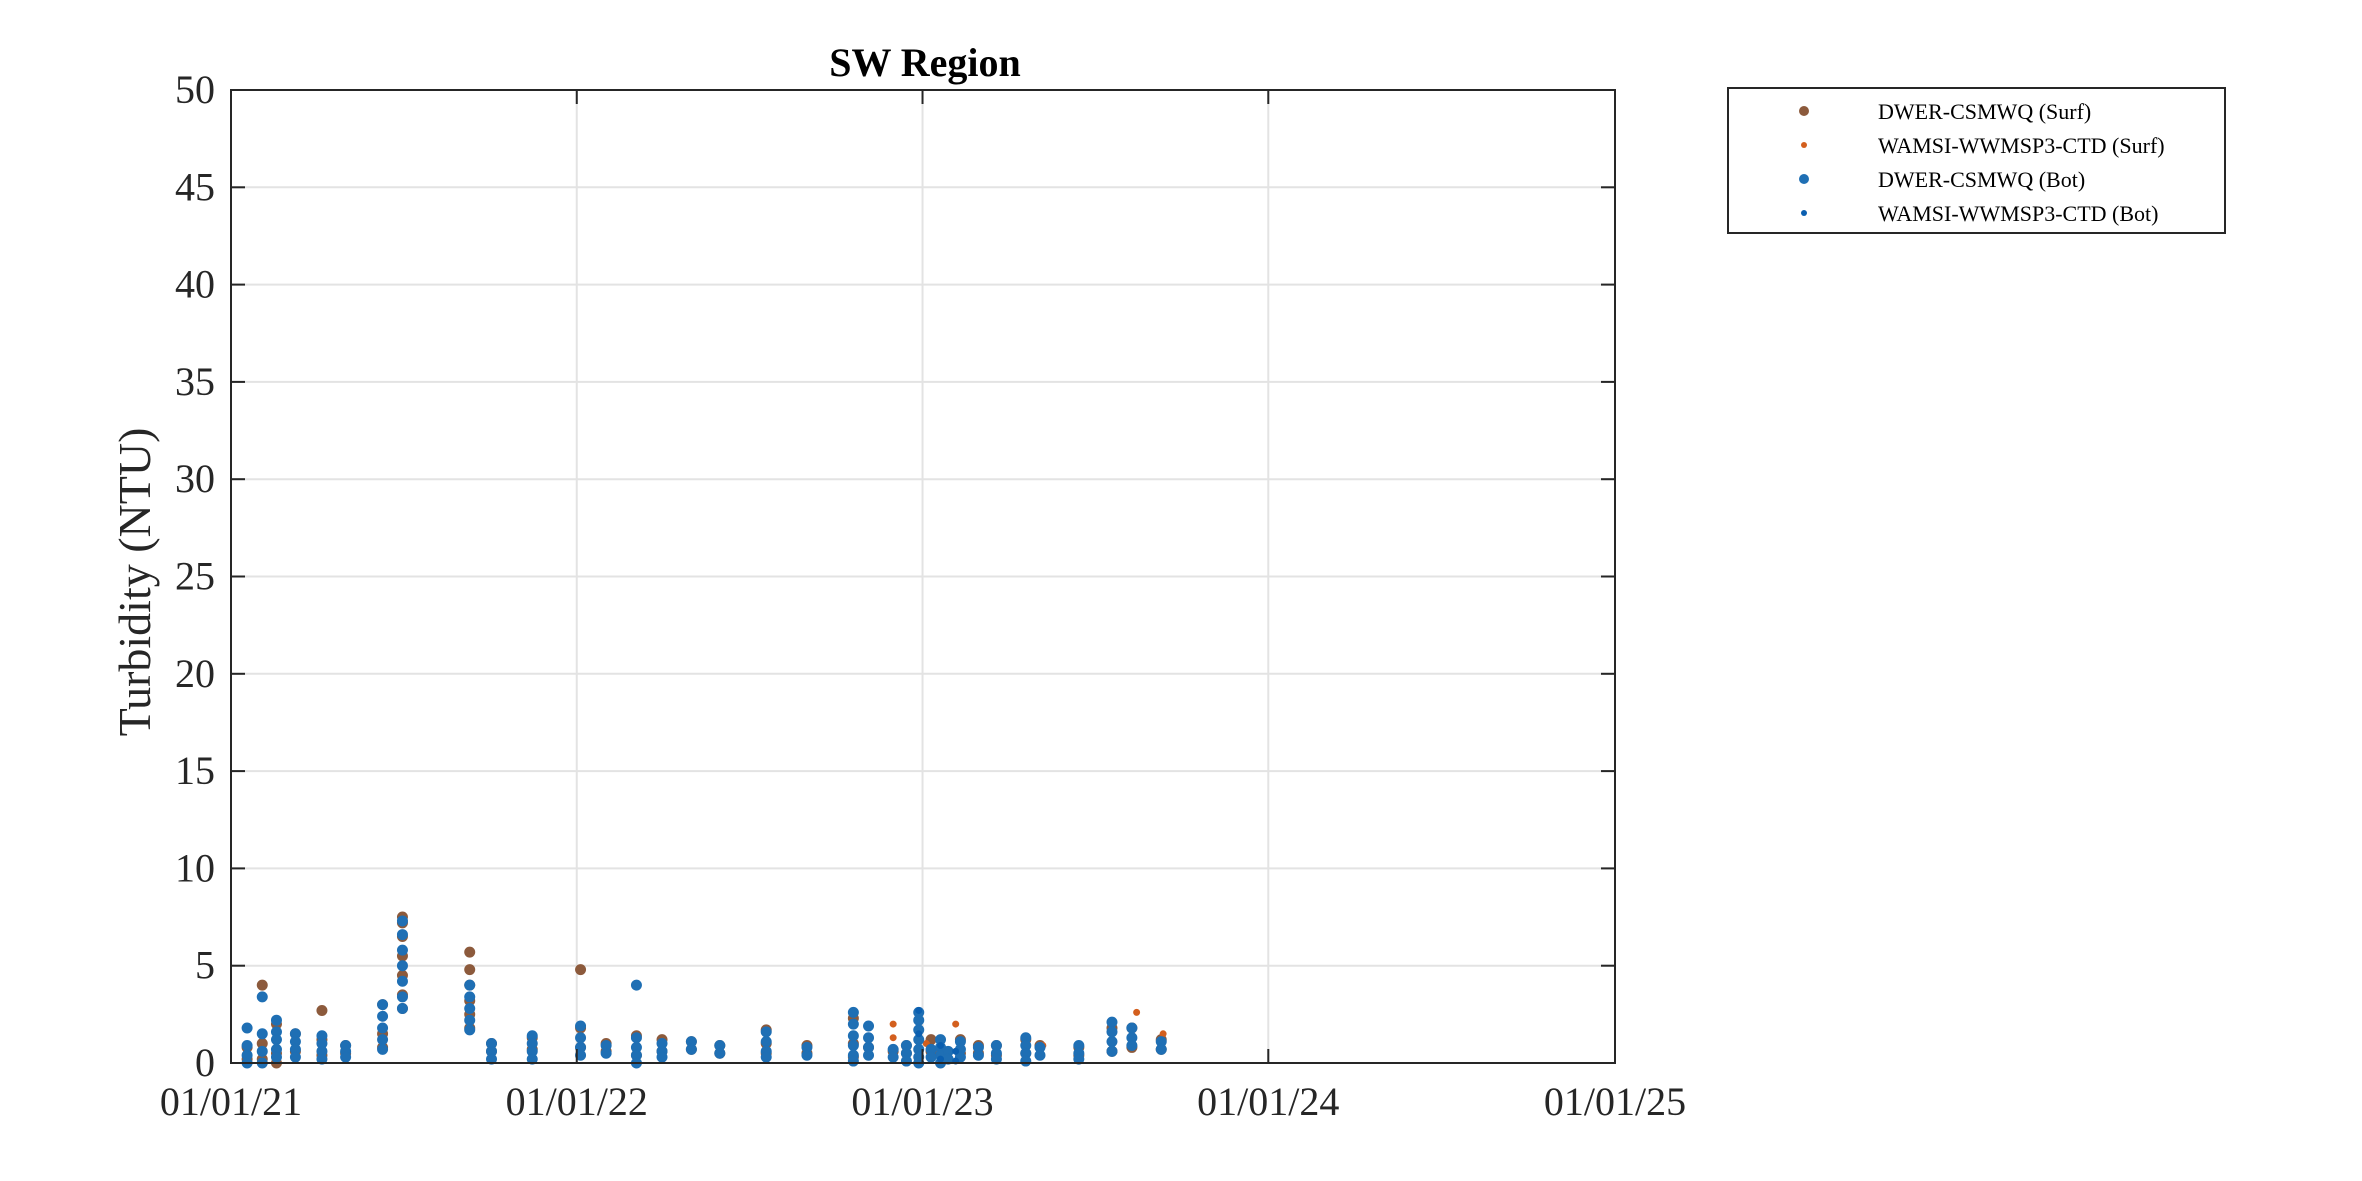 Image resolution: width=2362 pixels, height=1181 pixels. Describe the element at coordinates (231, 1101) in the screenshot. I see `x-tick-label: 01/01/21` at that location.